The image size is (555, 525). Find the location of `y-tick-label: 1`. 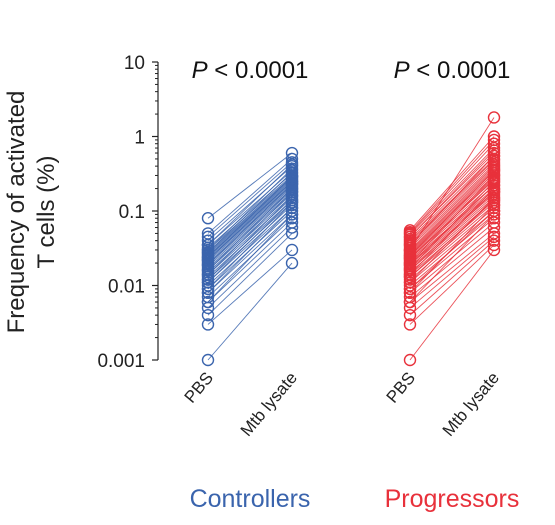

y-tick-label: 1 is located at coordinates (139, 138).